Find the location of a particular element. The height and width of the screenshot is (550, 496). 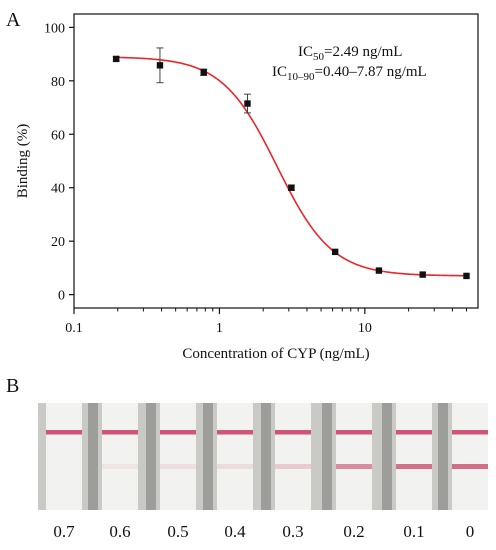

x-tick-label: 0.1 is located at coordinates (74, 328).